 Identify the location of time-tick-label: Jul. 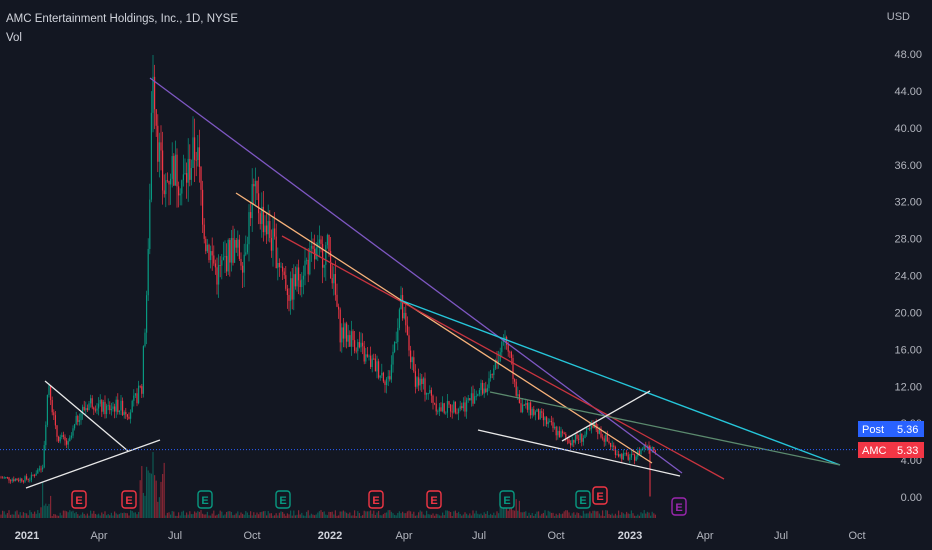
(781, 536).